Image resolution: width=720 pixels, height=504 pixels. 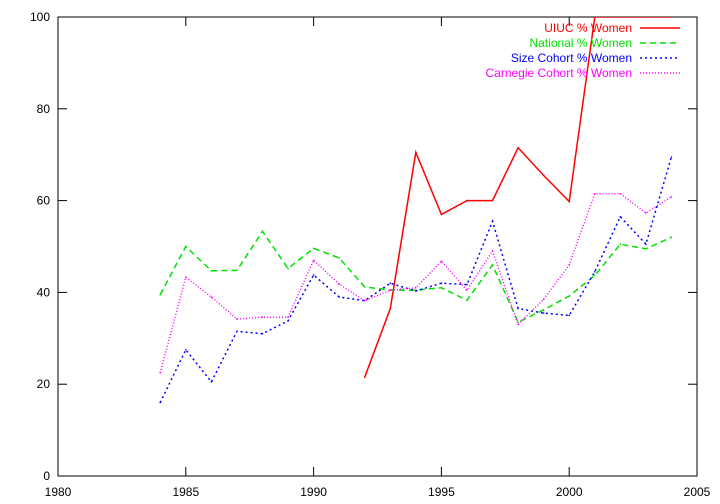 I want to click on y-tick-label: 60, so click(x=44, y=201).